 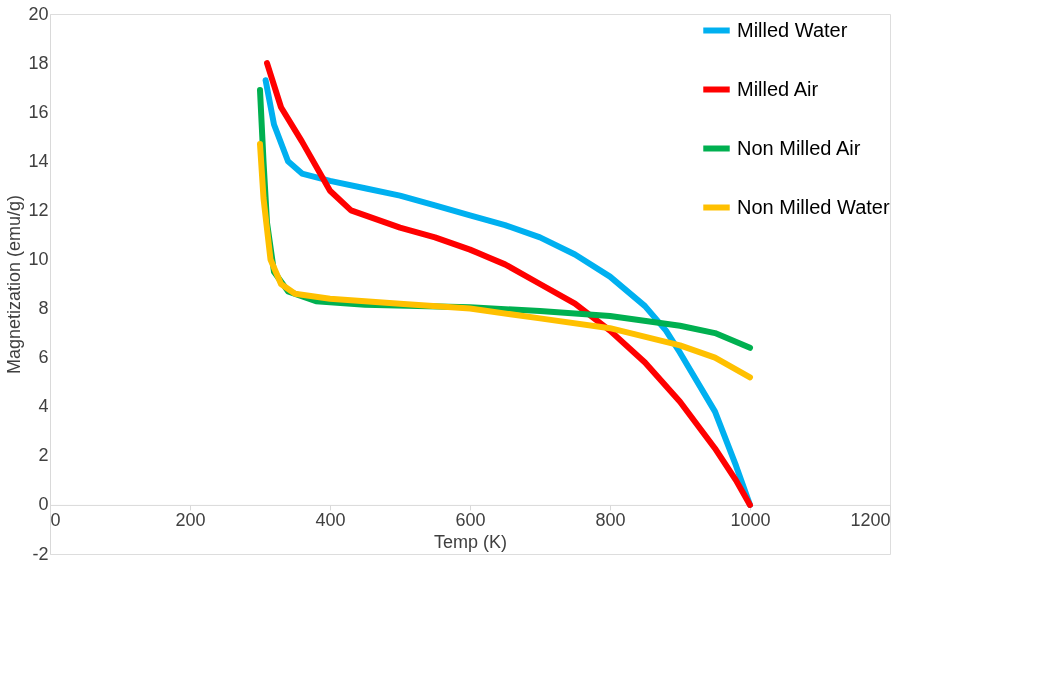 I want to click on x-tick-label: 1000, so click(x=750, y=520).